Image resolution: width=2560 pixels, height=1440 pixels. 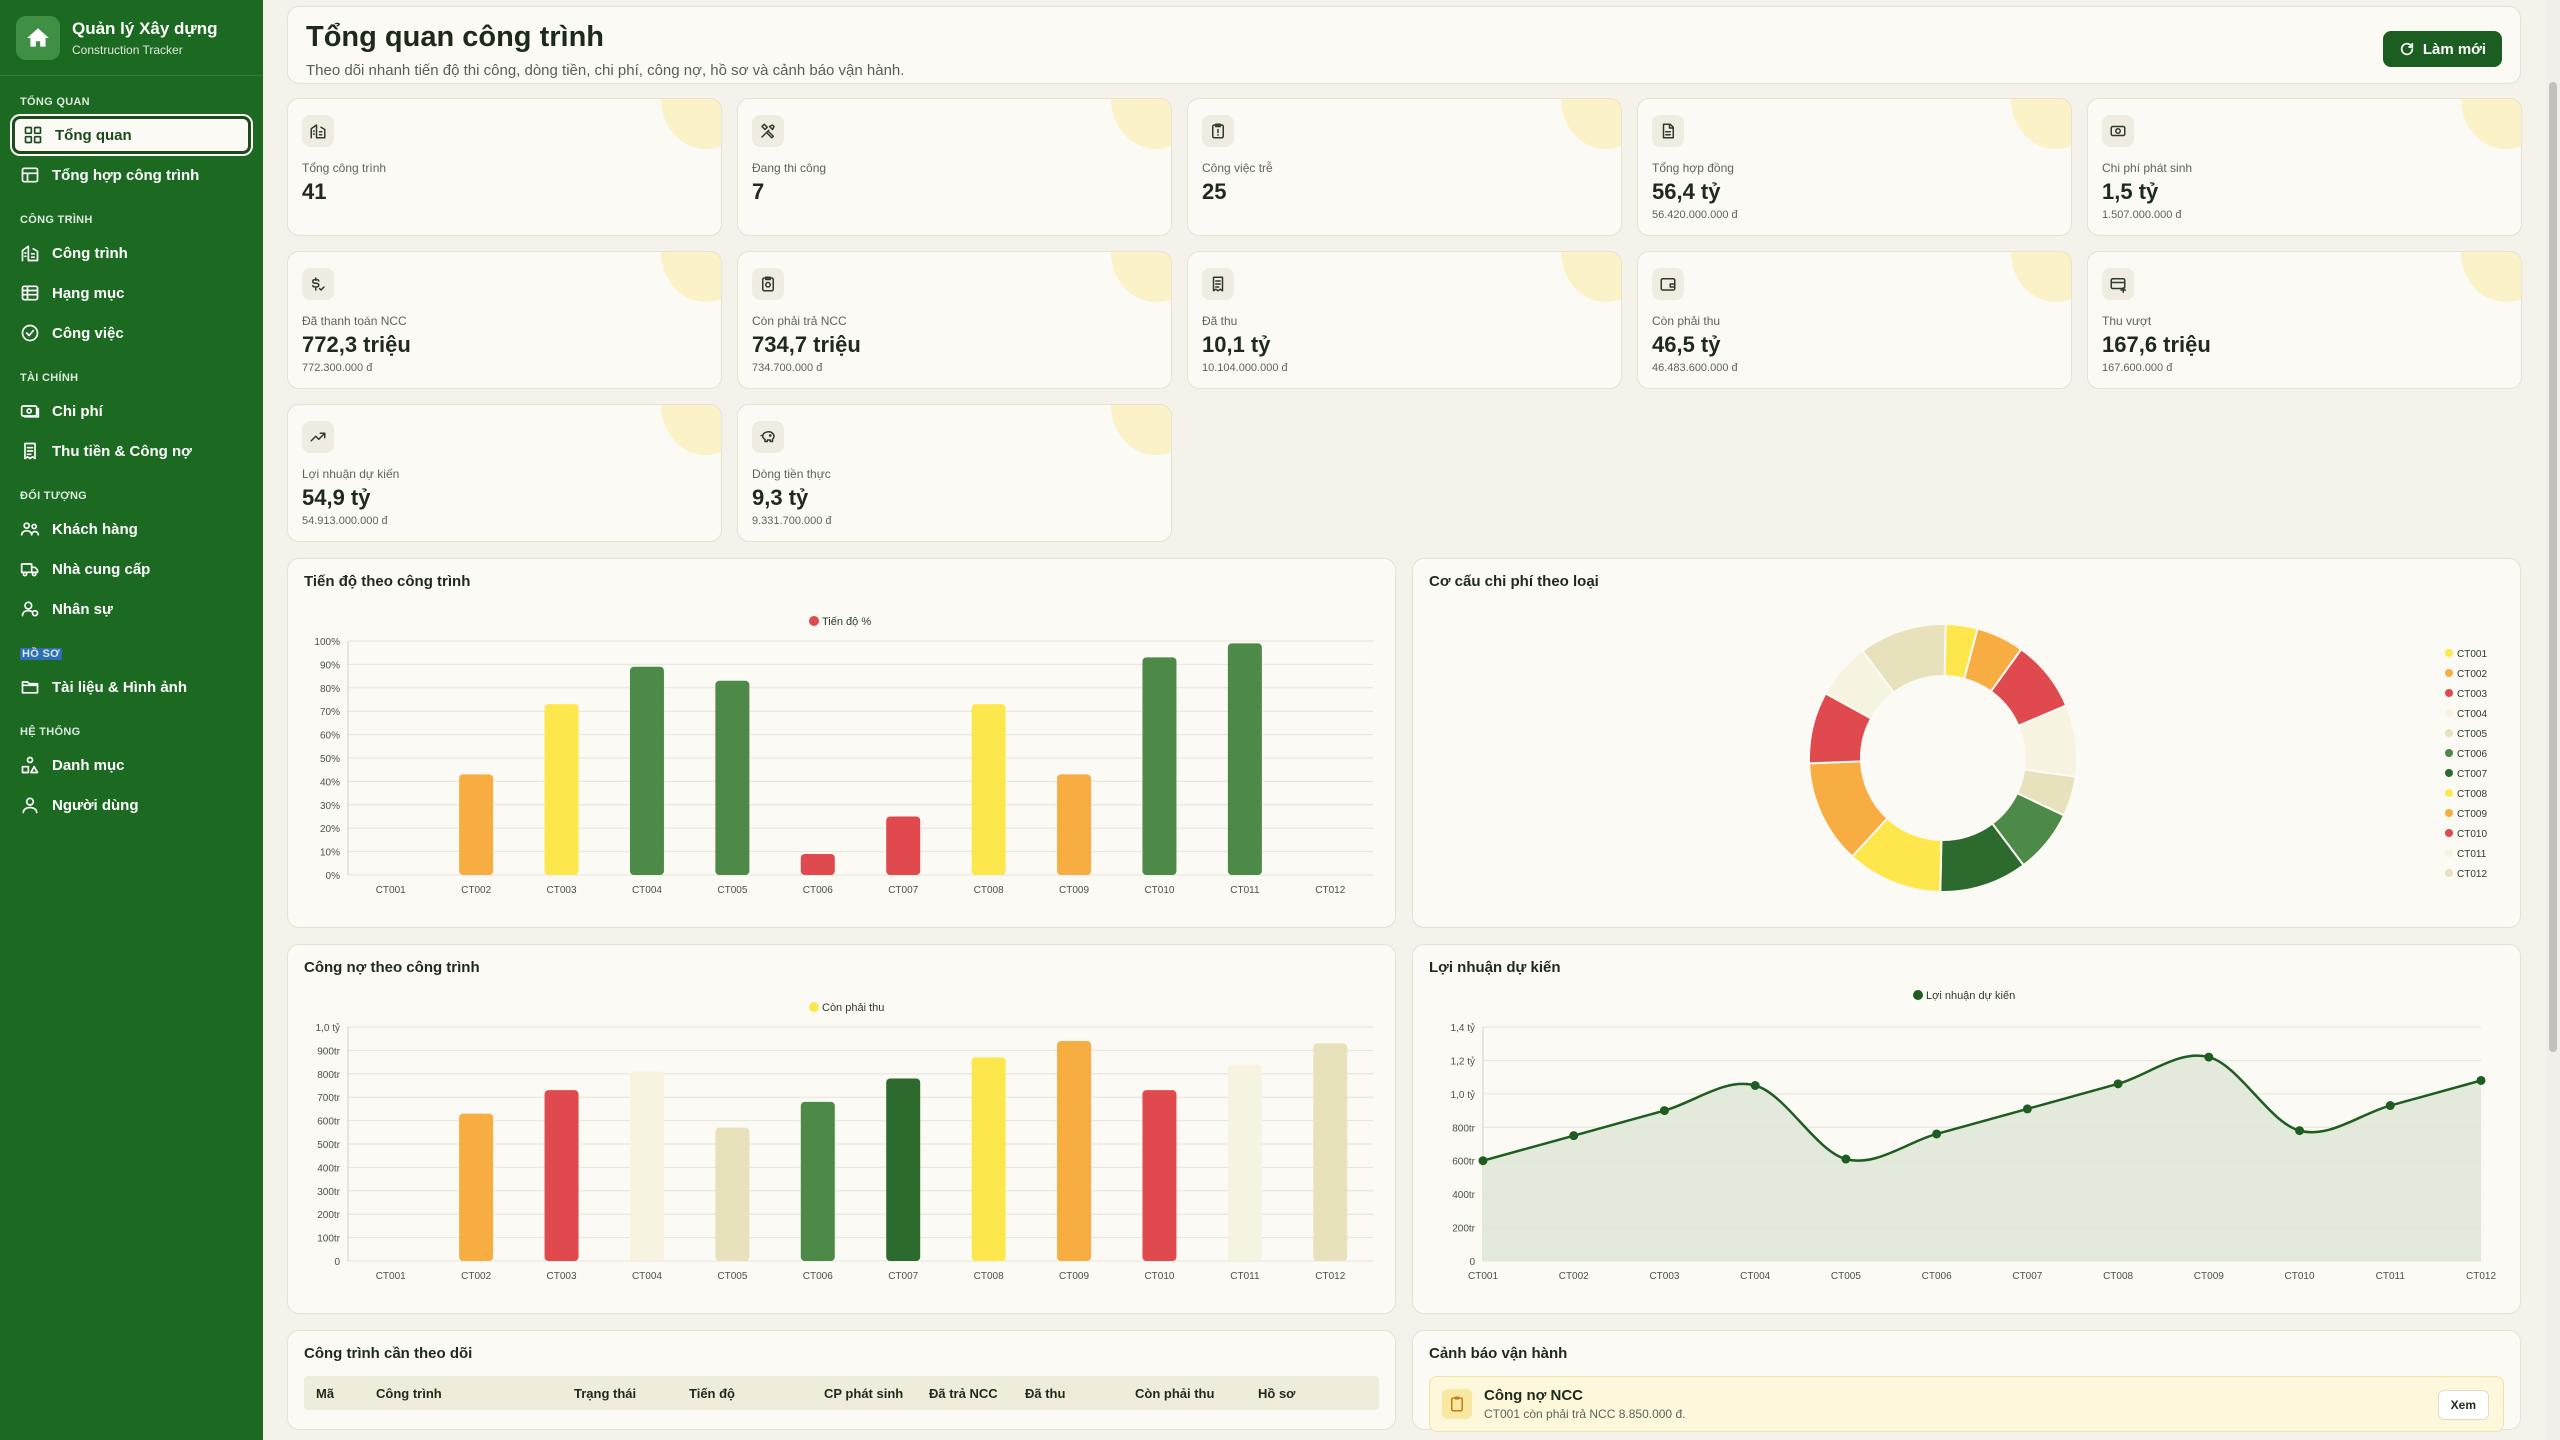 What do you see at coordinates (787, 368) in the screenshot?
I see `kpi-subvalue: 734.700.000 đ` at bounding box center [787, 368].